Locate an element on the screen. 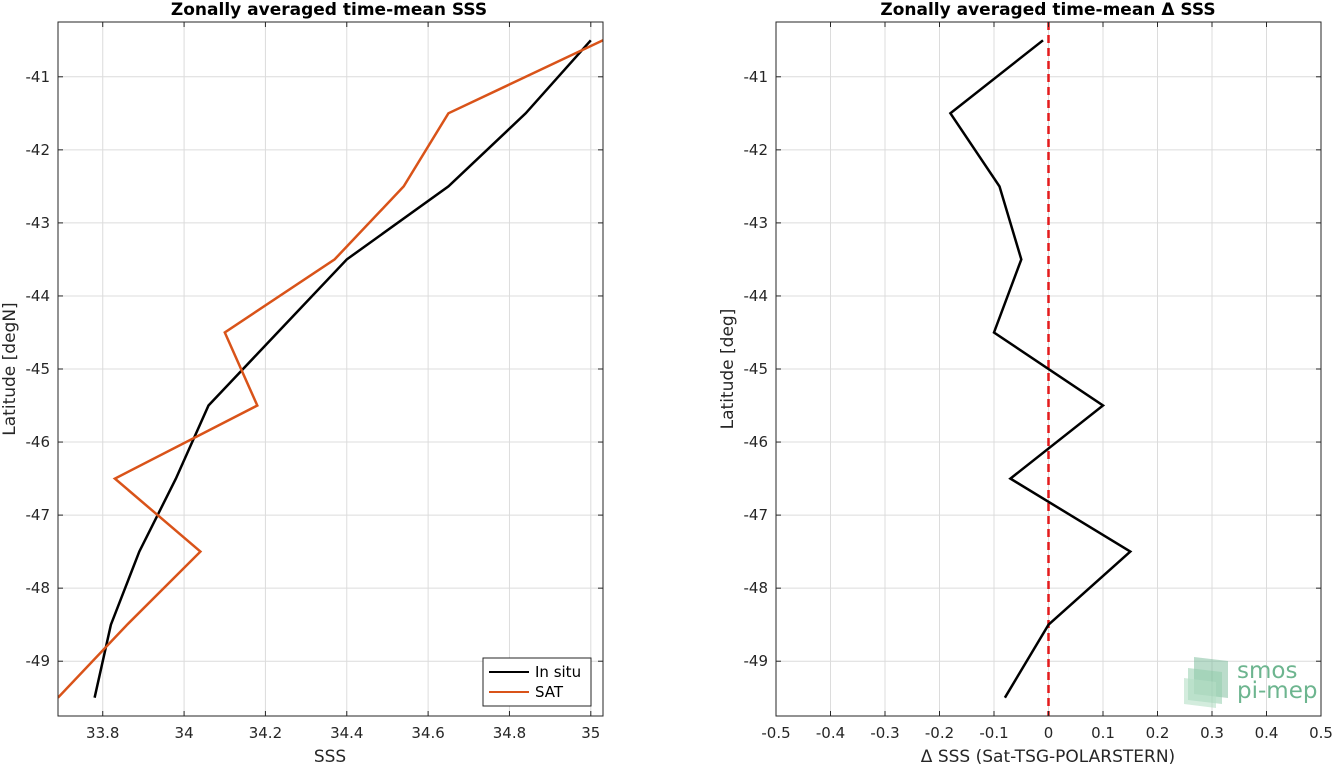 This screenshot has height=765, width=1333. x-tick-label: 0.4 is located at coordinates (1267, 733).